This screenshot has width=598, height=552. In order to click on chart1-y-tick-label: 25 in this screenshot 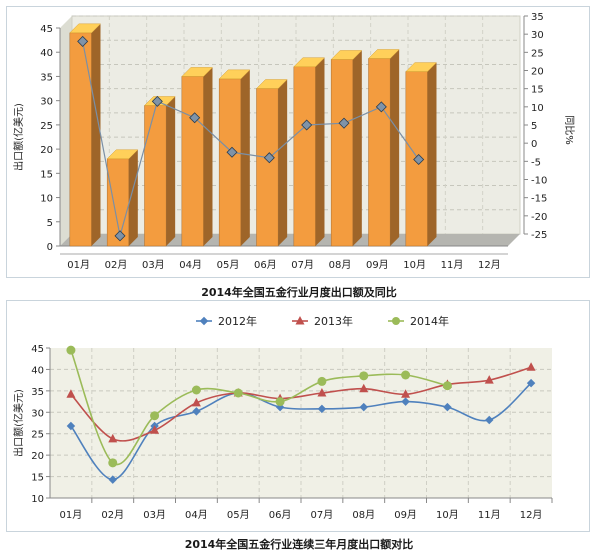, I will do `click(46, 126)`.